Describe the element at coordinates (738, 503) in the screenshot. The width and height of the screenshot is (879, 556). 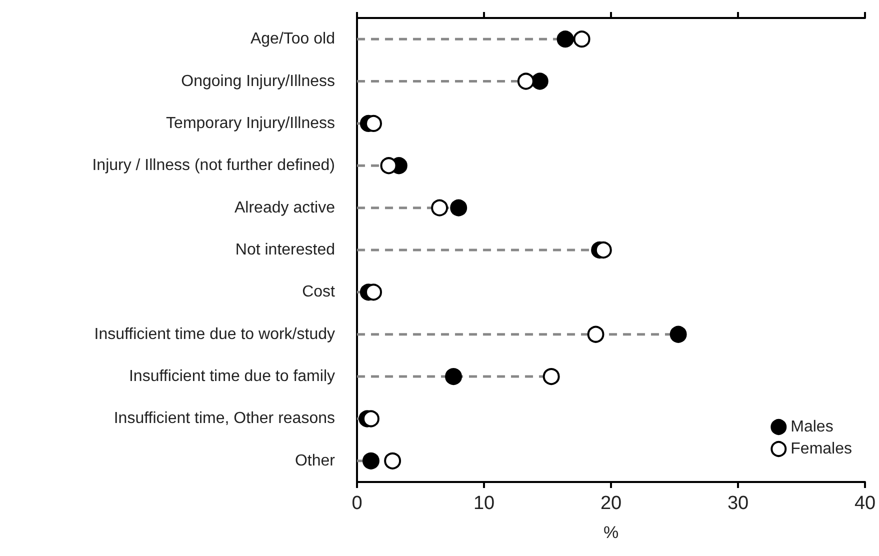
I see `x-tick-label: 30` at that location.